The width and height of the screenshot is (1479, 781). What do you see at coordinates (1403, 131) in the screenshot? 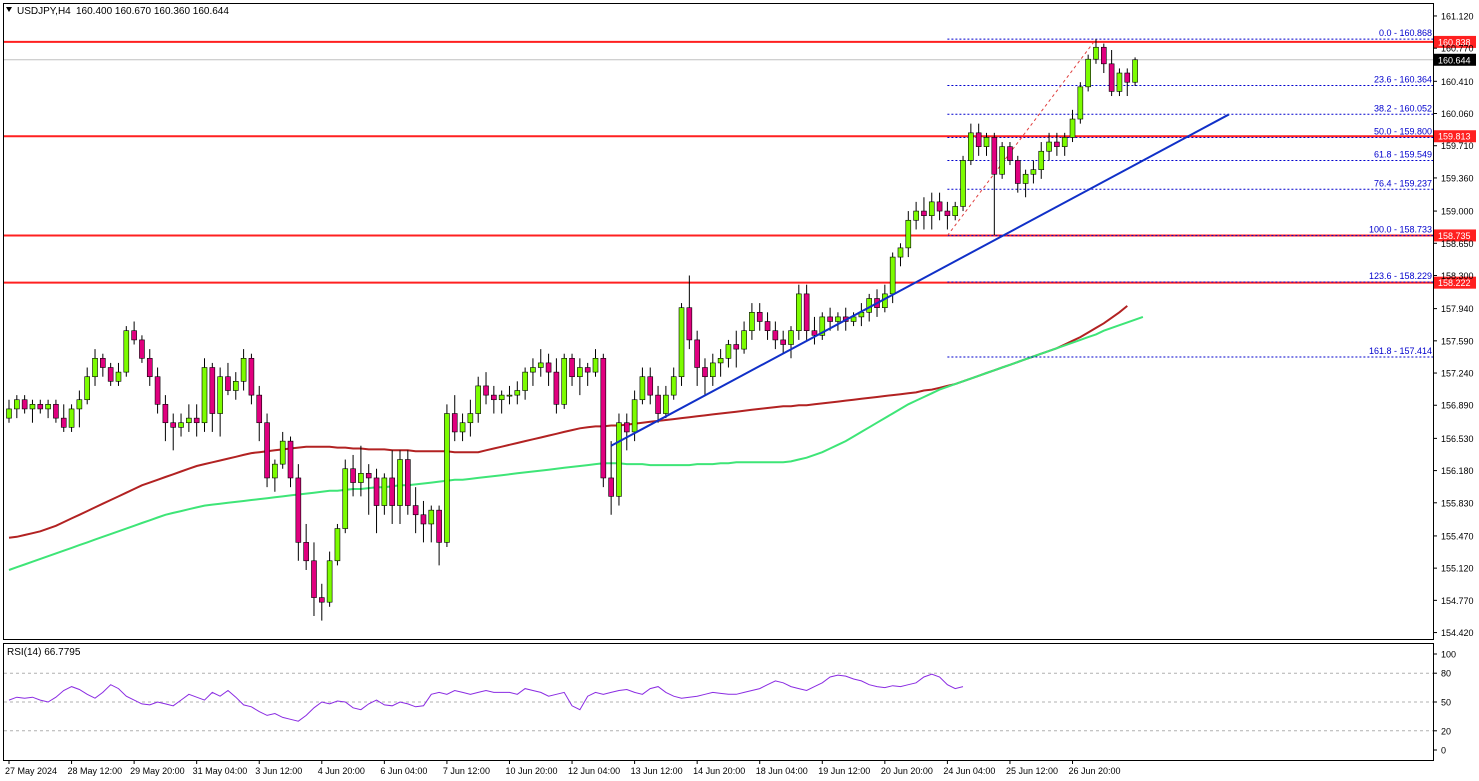
I see `fib-level-label: 50.0 - 159.800` at bounding box center [1403, 131].